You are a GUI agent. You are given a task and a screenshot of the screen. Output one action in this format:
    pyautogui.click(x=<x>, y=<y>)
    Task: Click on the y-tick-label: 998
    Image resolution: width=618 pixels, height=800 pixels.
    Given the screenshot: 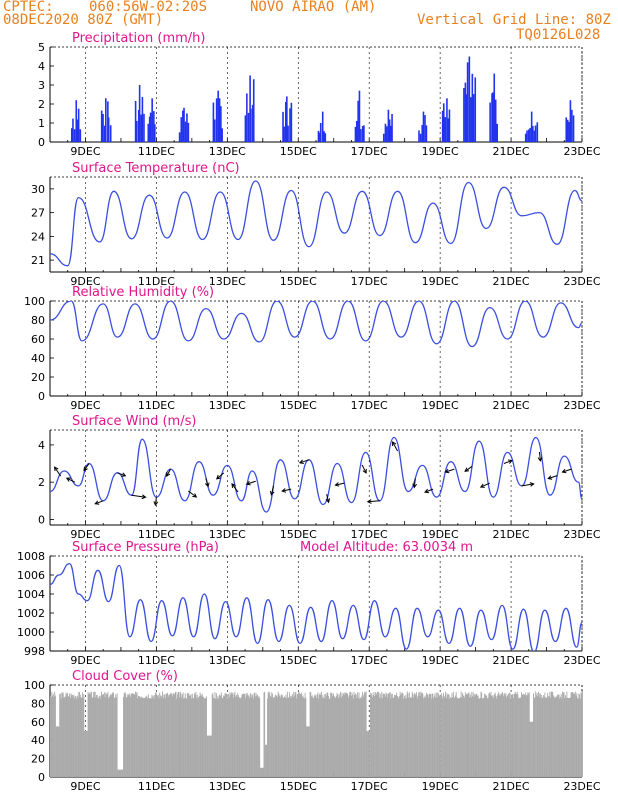 What is the action you would take?
    pyautogui.click(x=34, y=651)
    